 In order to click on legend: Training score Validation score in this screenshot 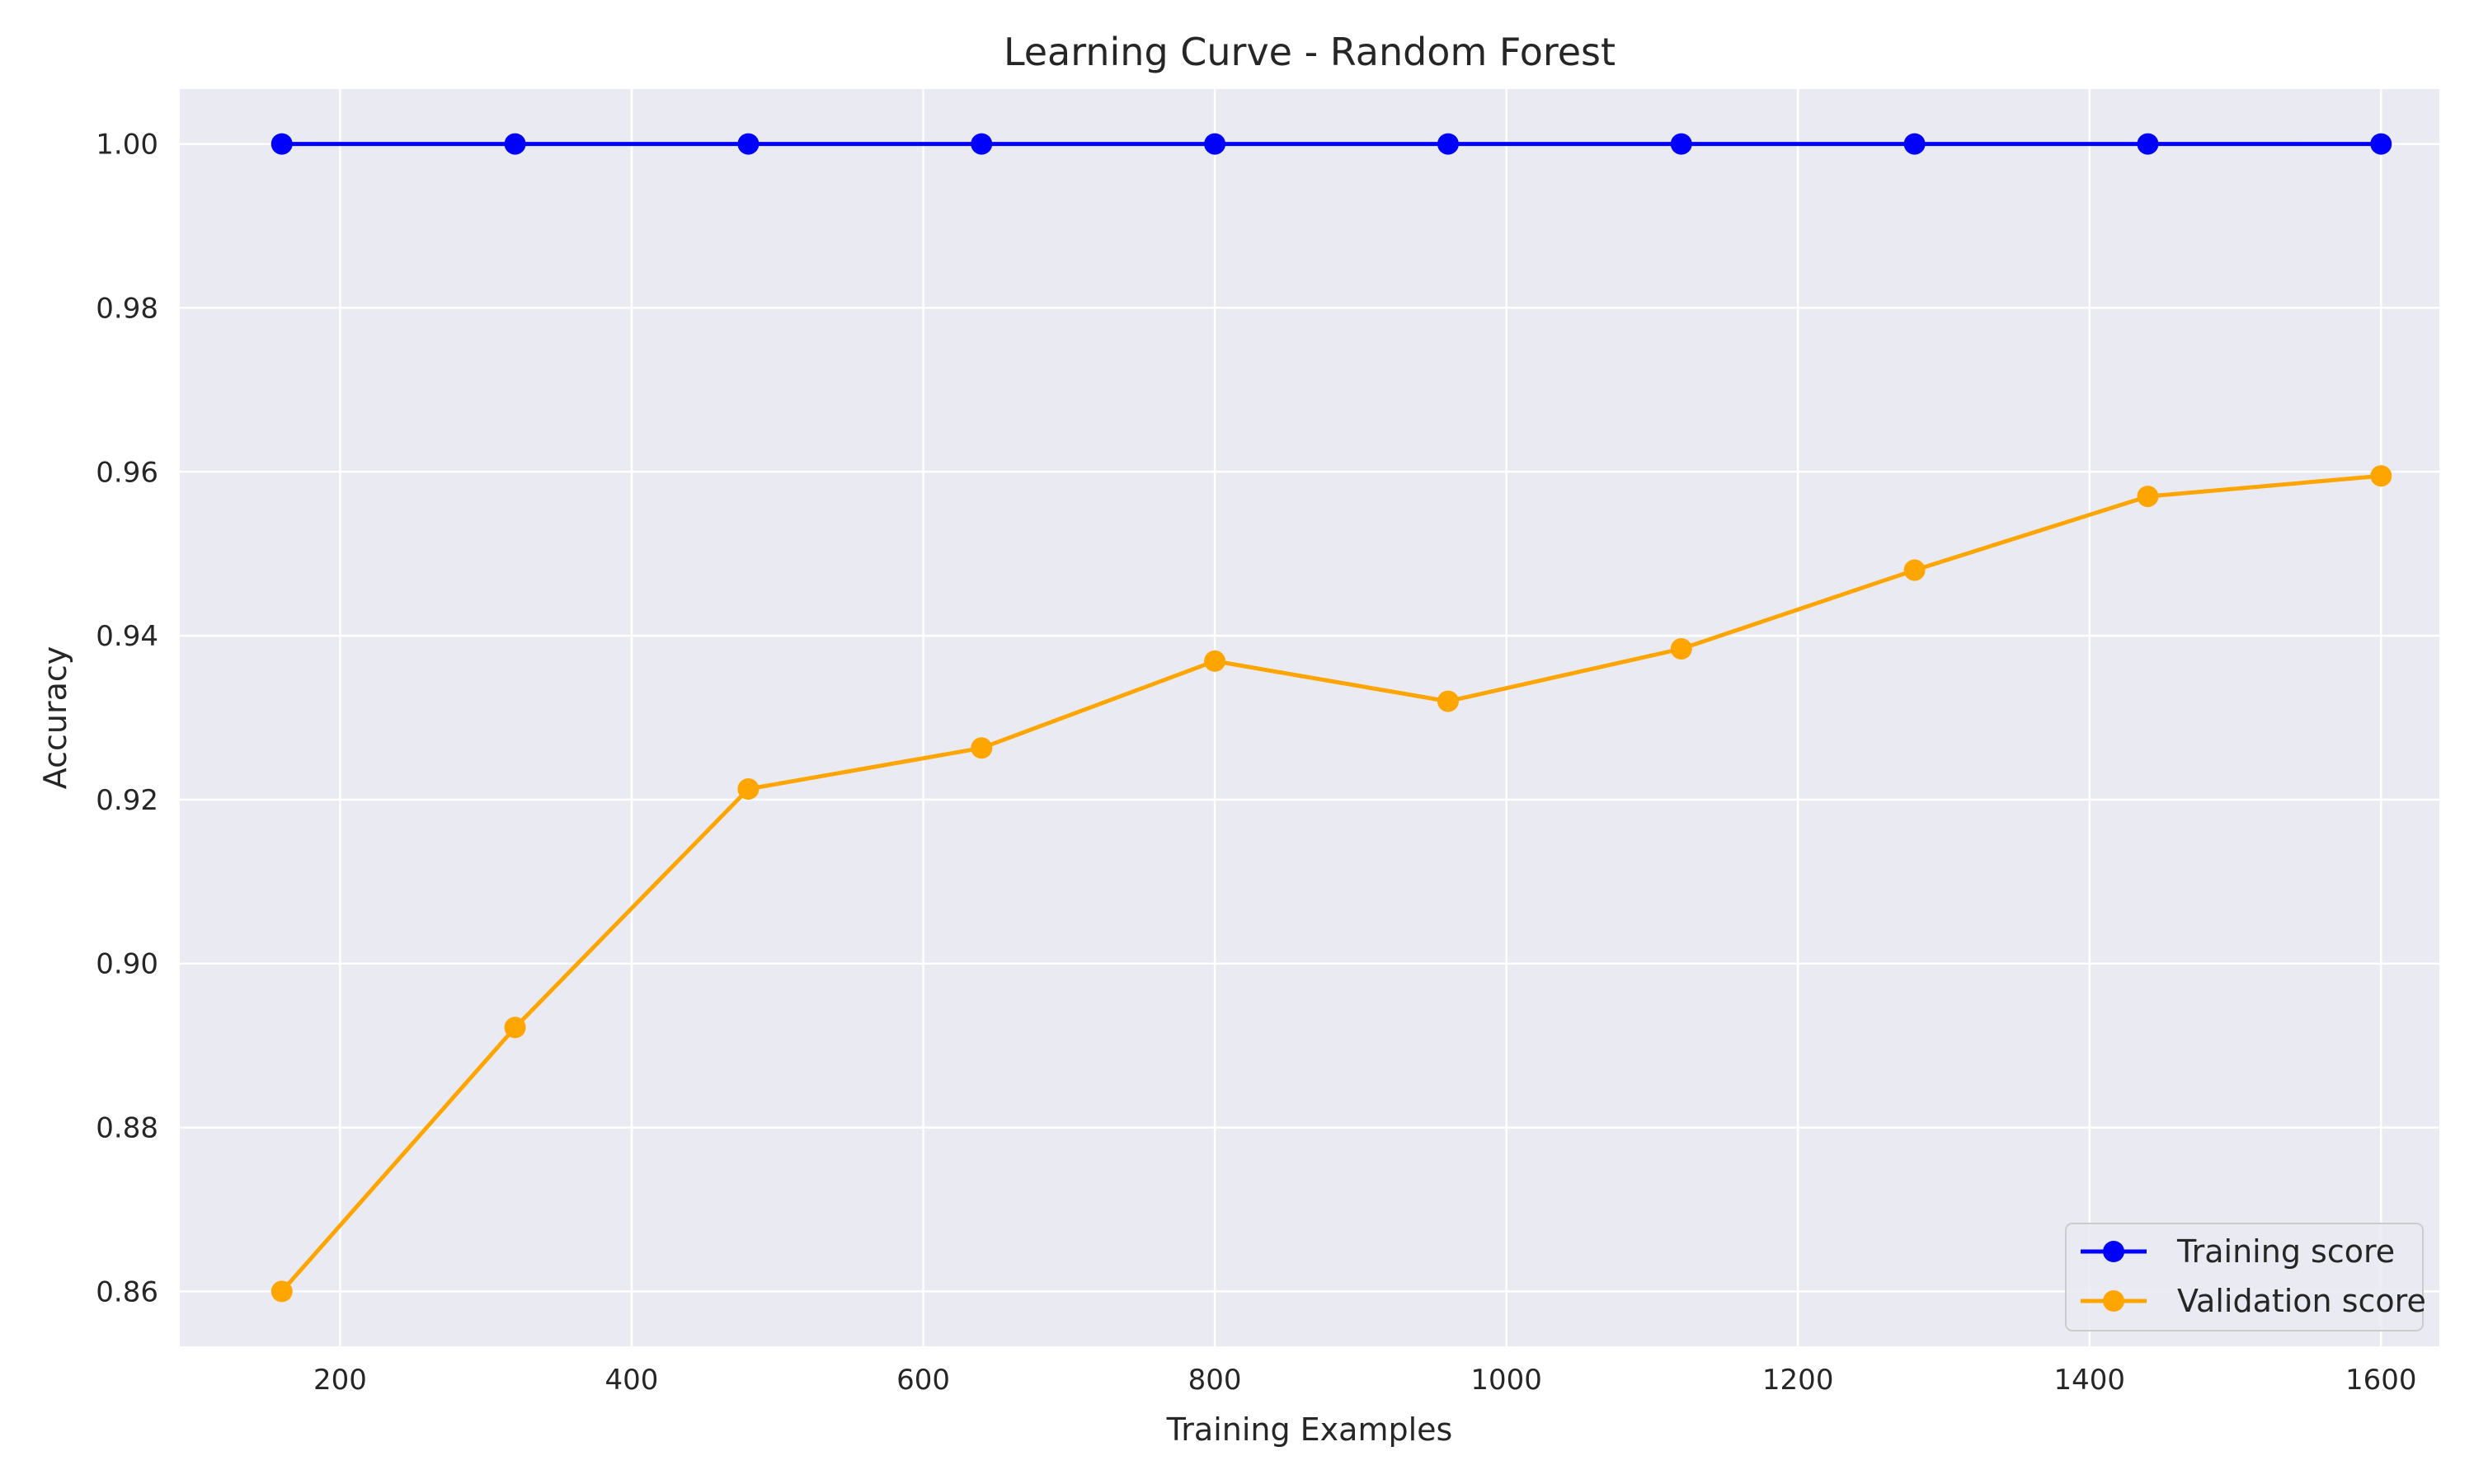, I will do `click(2245, 1277)`.